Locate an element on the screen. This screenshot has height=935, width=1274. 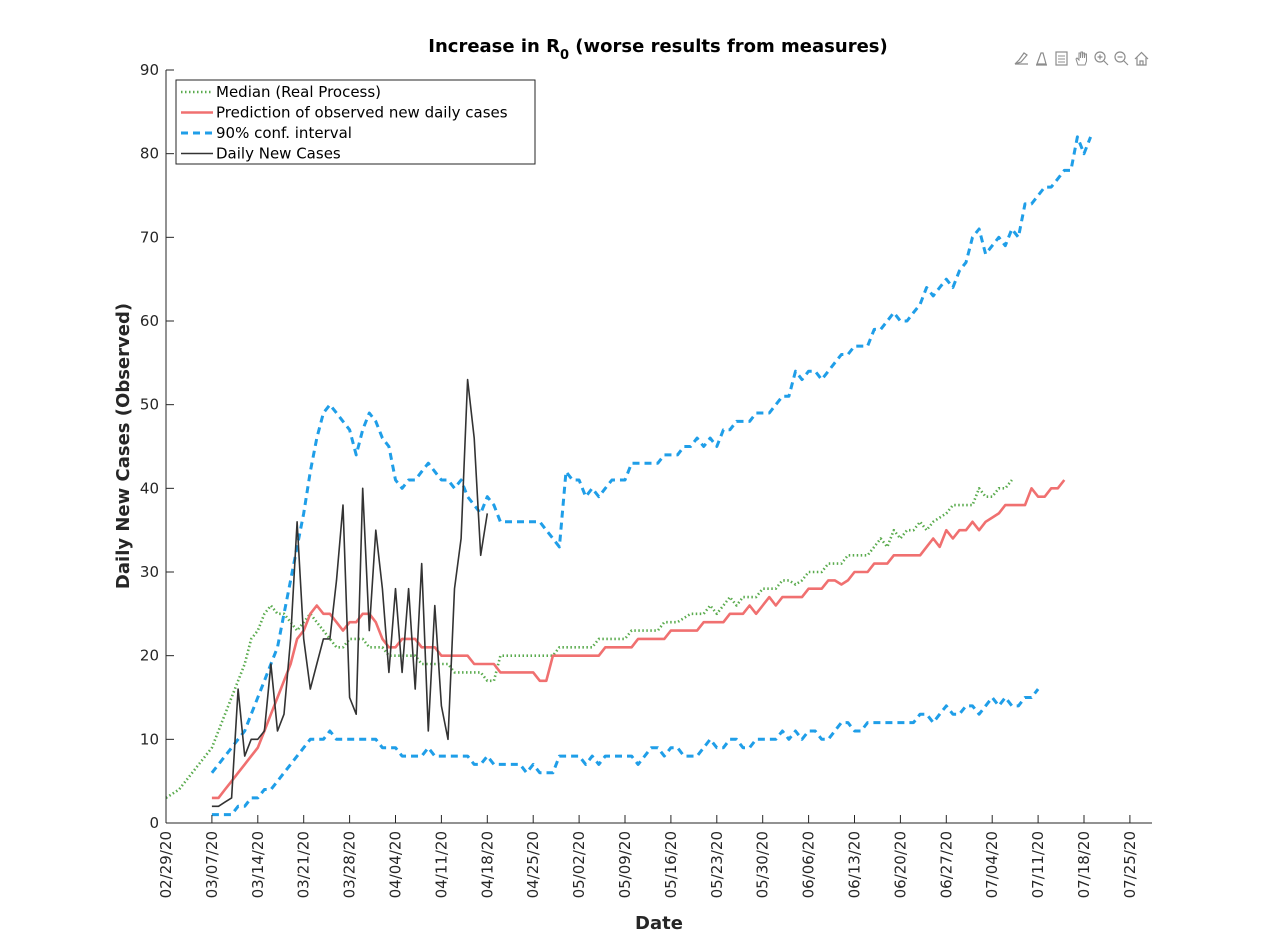
pan-hand-icon is located at coordinates (1081, 58).